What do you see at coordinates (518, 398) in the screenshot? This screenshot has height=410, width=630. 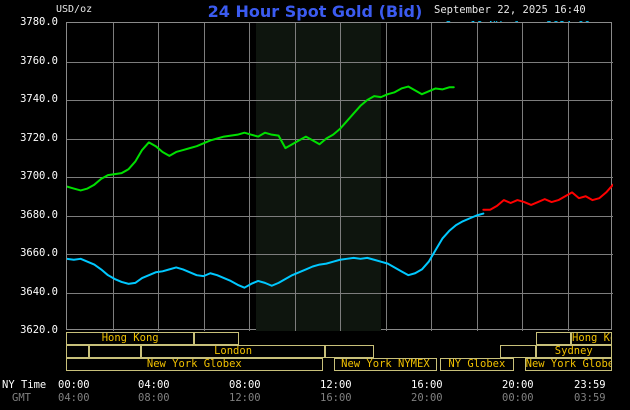 I see `x-axis-gmt-tick-label: 00:00` at bounding box center [518, 398].